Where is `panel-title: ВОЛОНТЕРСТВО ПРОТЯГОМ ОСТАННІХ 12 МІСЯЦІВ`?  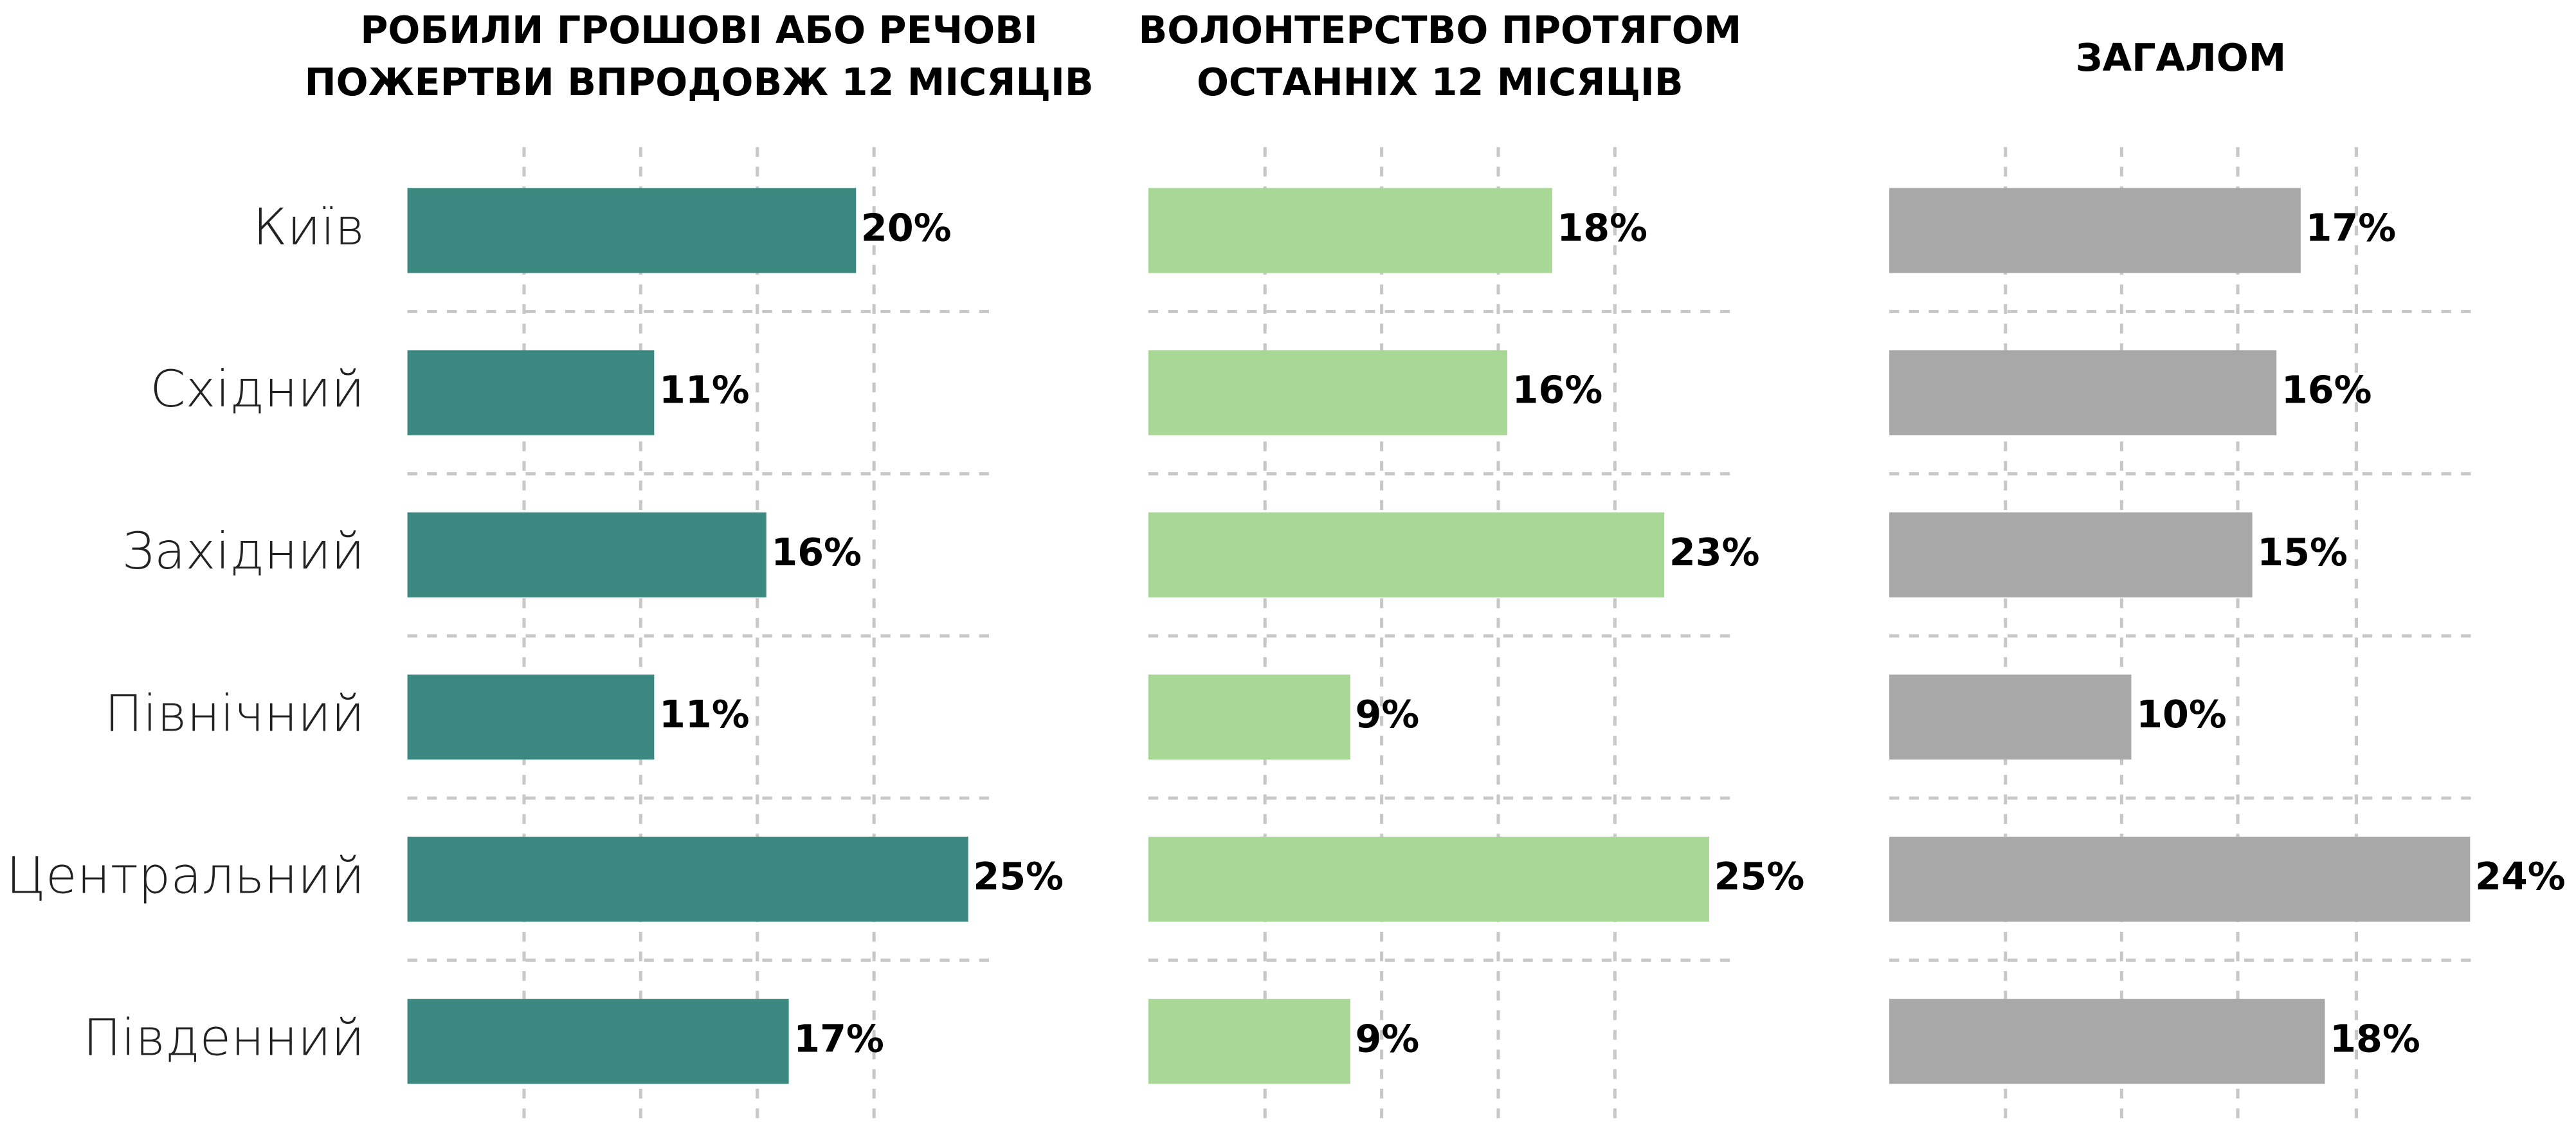
panel-title: ВОЛОНТЕРСТВО ПРОТЯГОМ ОСТАННІХ 12 МІСЯЦІВ is located at coordinates (1439, 56).